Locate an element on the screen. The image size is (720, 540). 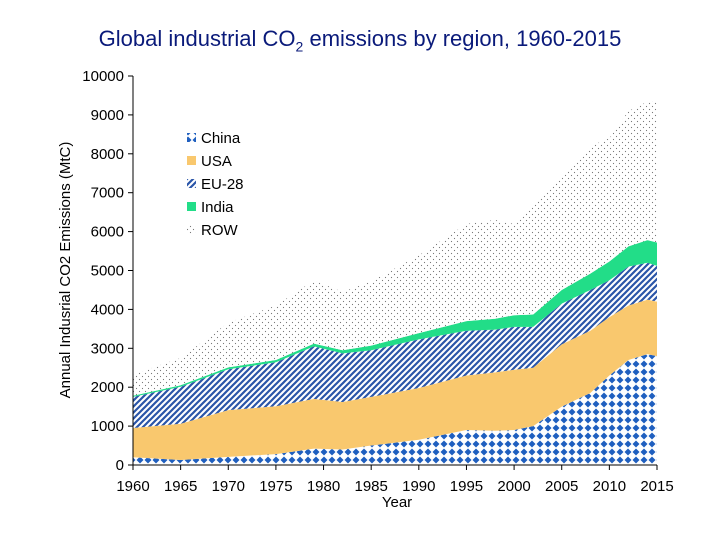
chart-title-main: Global industrial CO is located at coordinates (197, 38).